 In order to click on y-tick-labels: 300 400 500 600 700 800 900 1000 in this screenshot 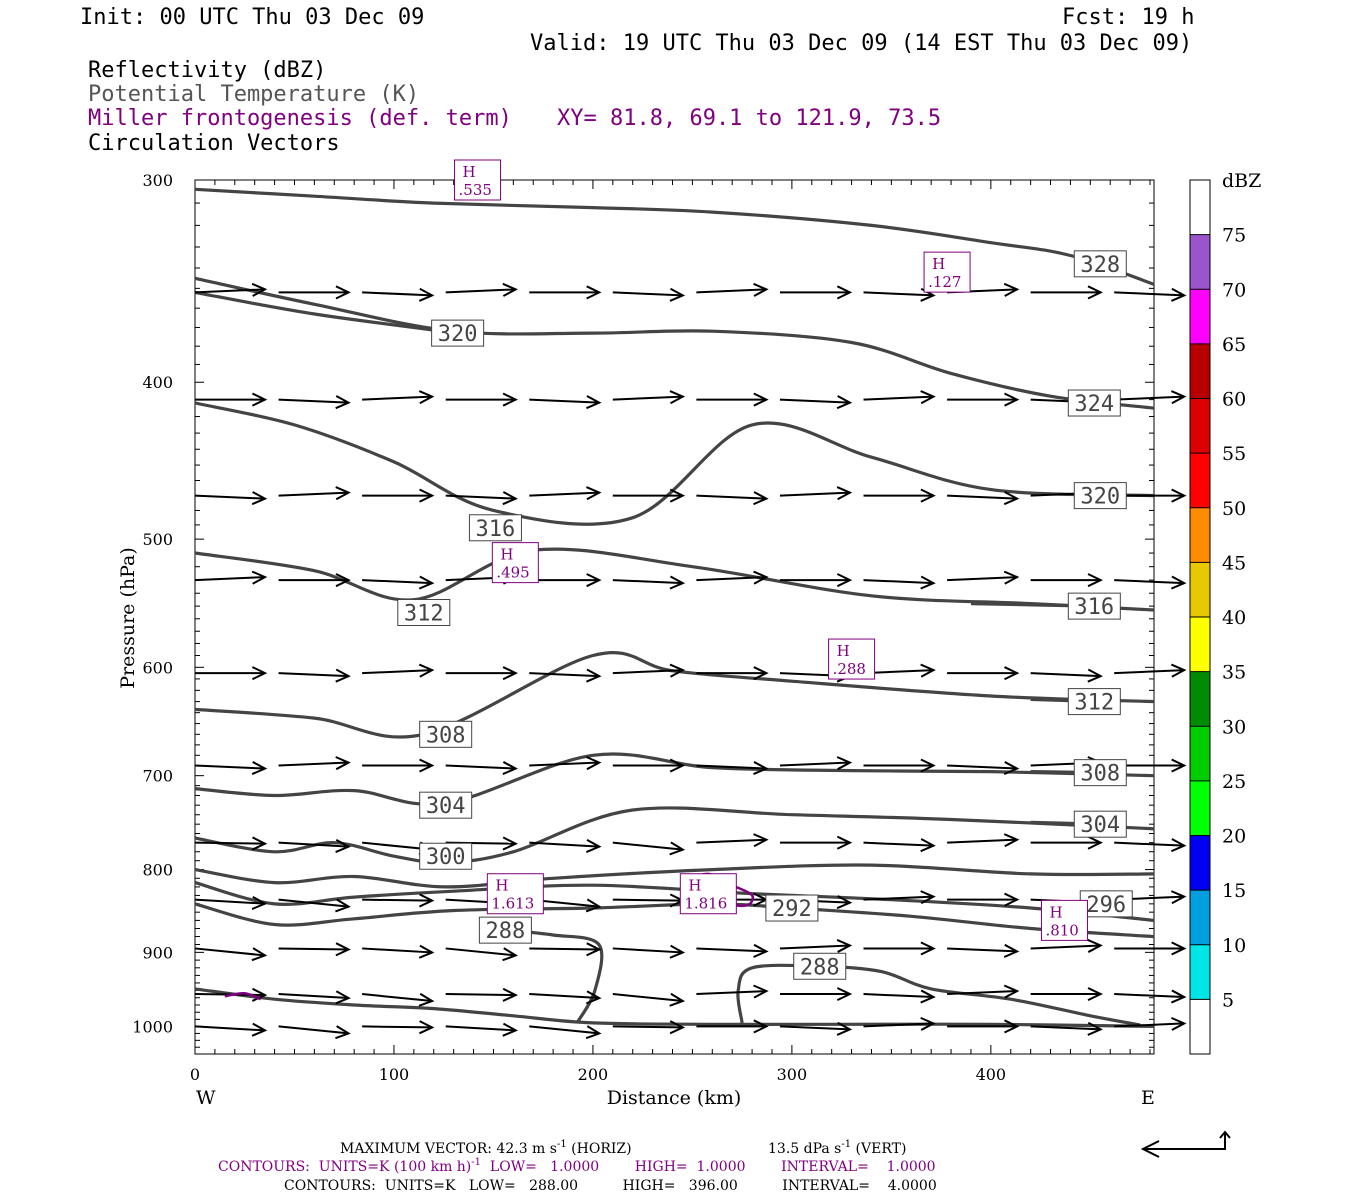, I will do `click(152, 603)`.